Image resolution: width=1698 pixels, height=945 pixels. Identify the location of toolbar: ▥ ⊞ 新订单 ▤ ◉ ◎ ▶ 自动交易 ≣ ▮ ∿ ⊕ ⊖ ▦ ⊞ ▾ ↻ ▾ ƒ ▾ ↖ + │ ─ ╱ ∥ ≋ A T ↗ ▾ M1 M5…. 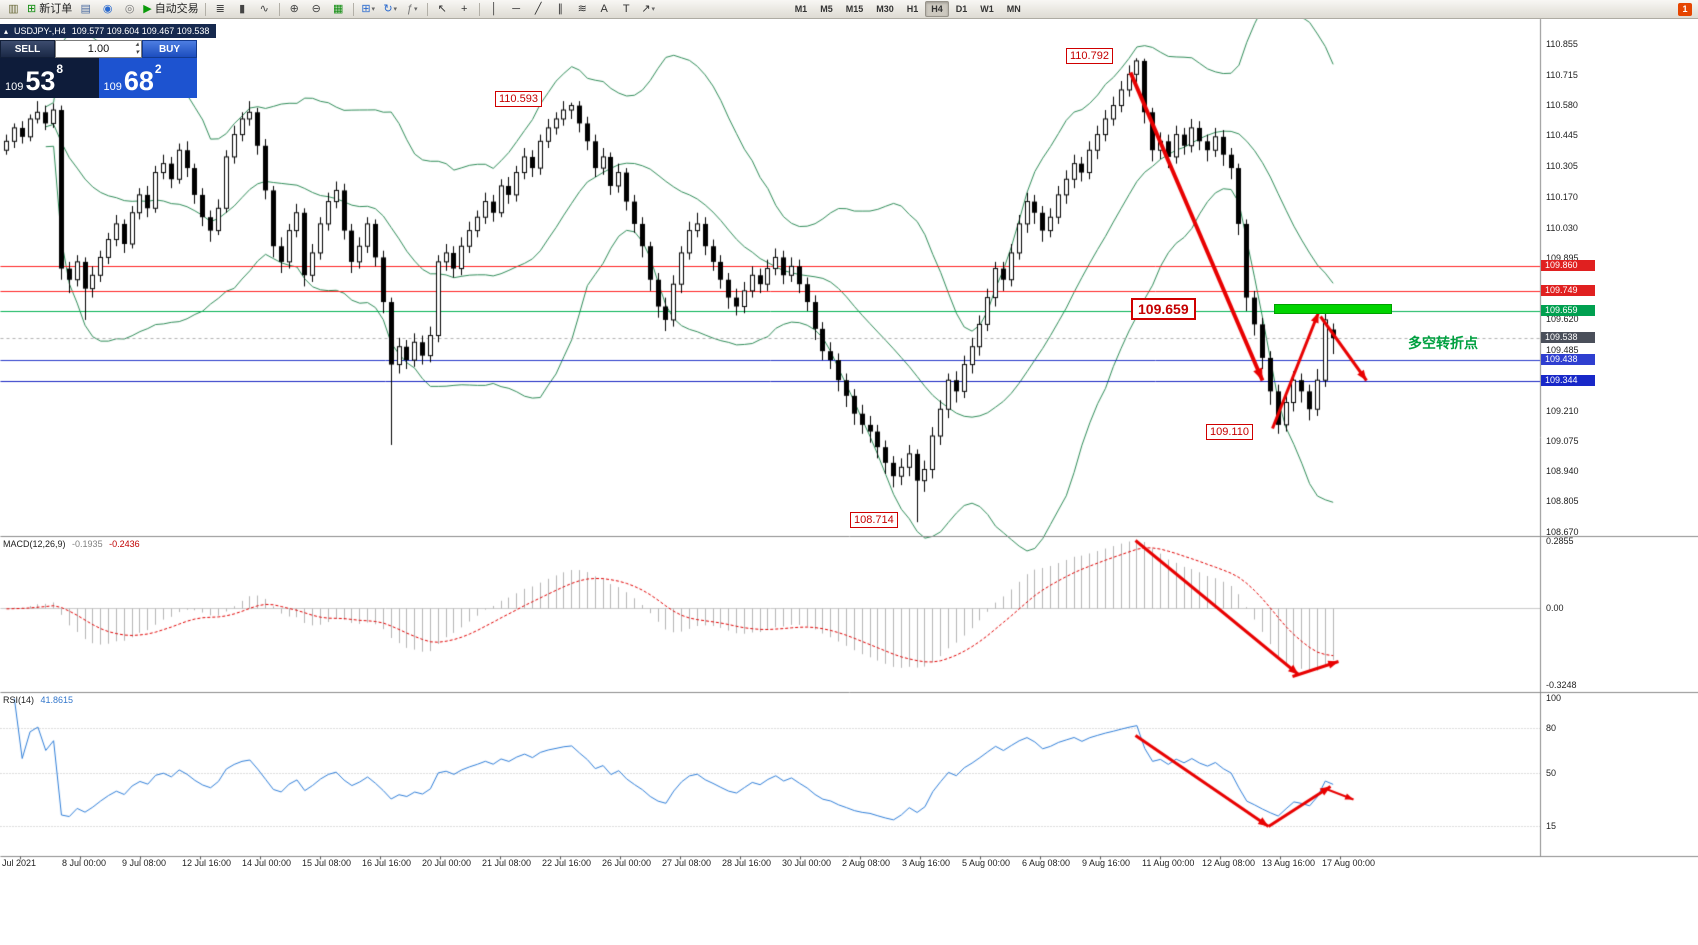
(849, 9).